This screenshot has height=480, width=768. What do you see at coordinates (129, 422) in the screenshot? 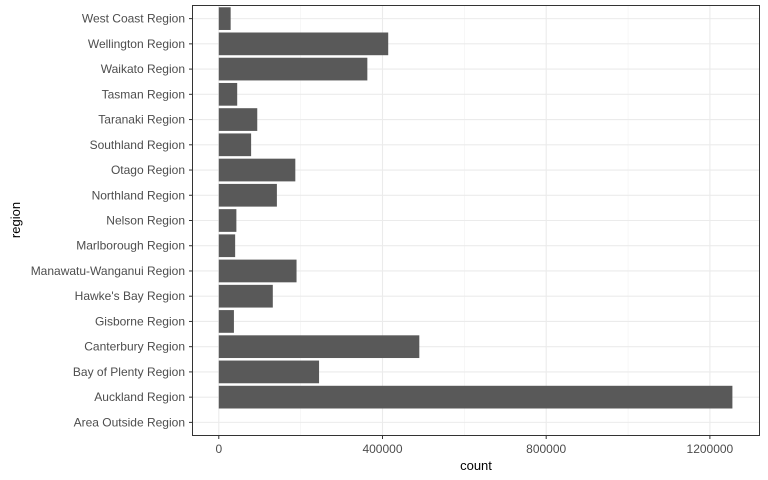
I see `y-tick-label: Area Outside Region` at bounding box center [129, 422].